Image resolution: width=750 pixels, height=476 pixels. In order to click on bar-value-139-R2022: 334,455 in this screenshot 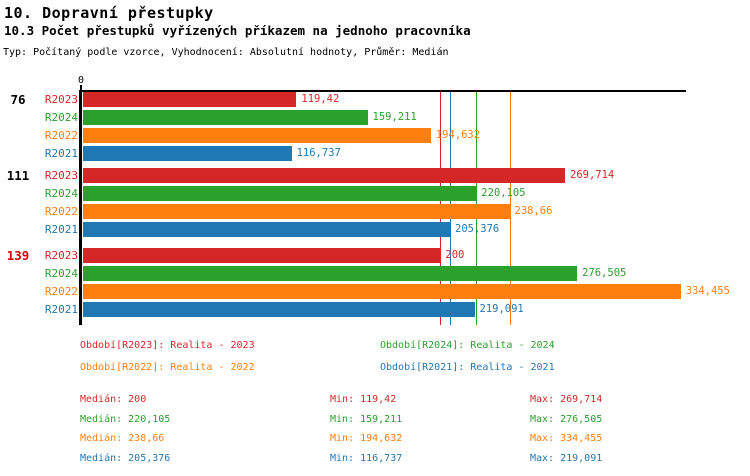, I will do `click(707, 291)`.